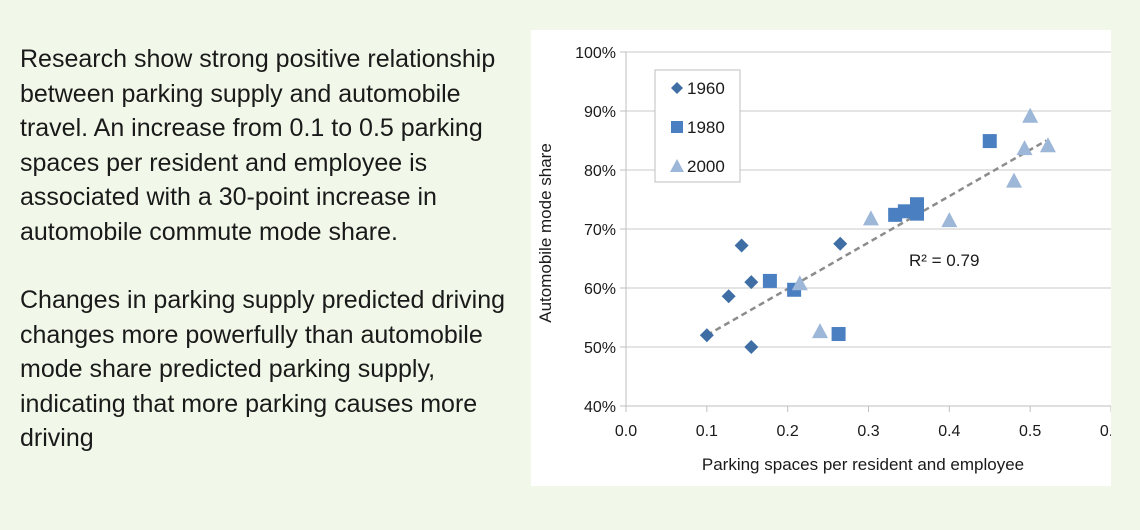 Image resolution: width=1140 pixels, height=530 pixels. Describe the element at coordinates (677, 127) in the screenshot. I see `legend-marker-1980` at that location.